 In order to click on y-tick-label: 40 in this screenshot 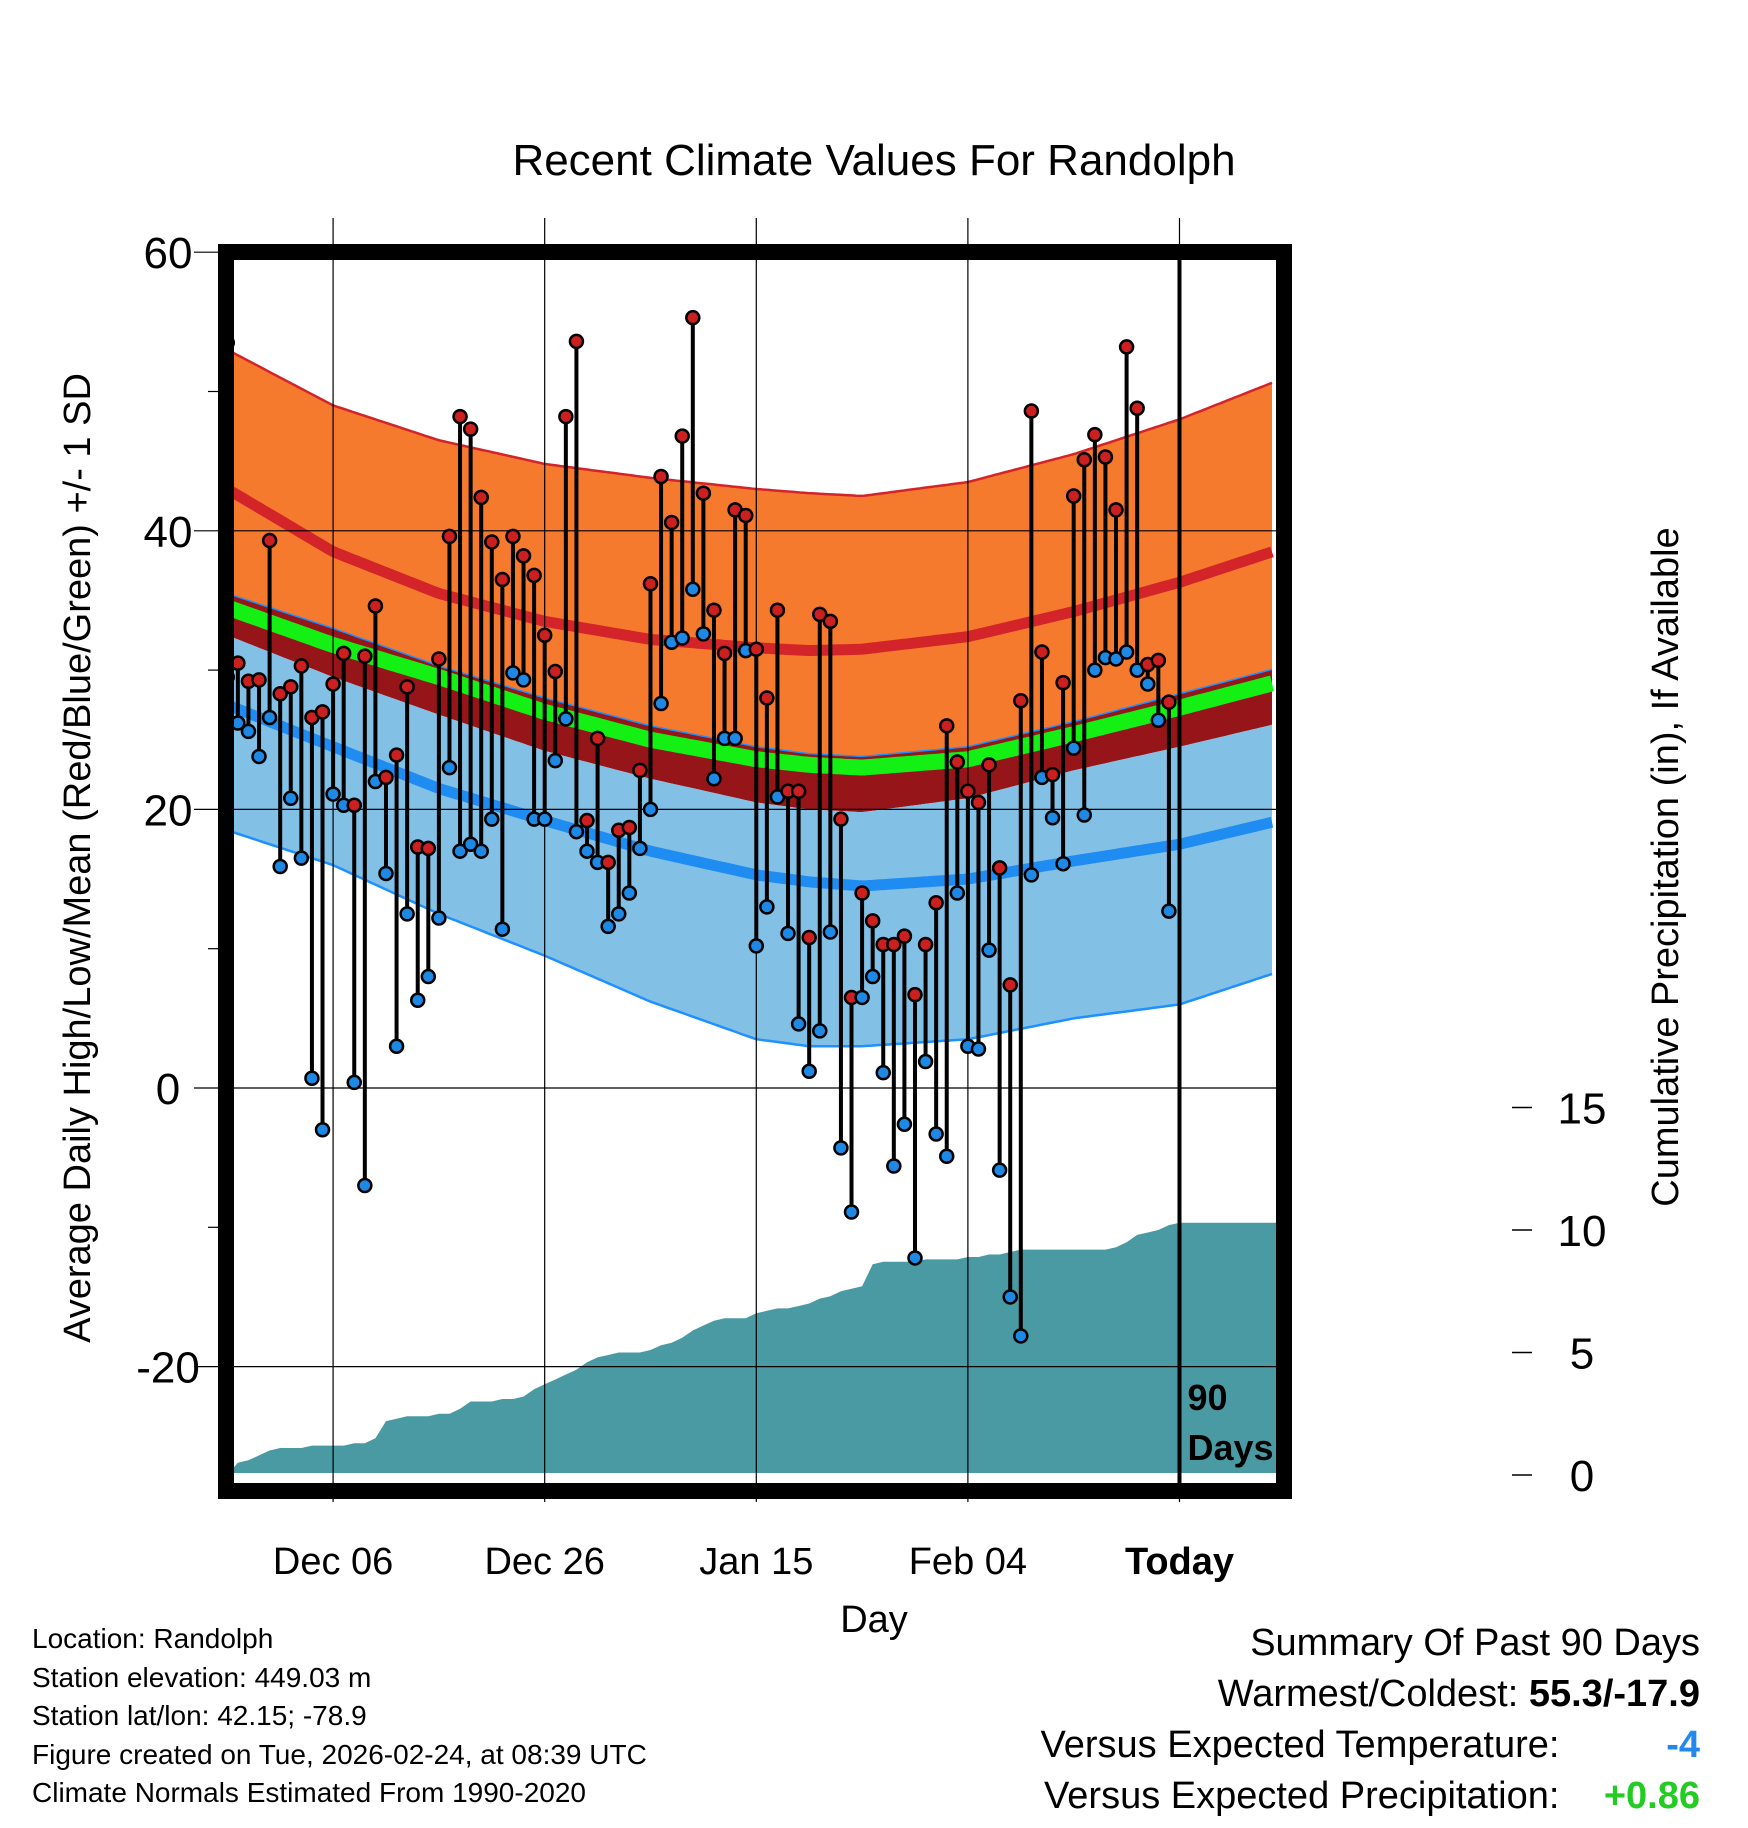, I will do `click(168, 532)`.